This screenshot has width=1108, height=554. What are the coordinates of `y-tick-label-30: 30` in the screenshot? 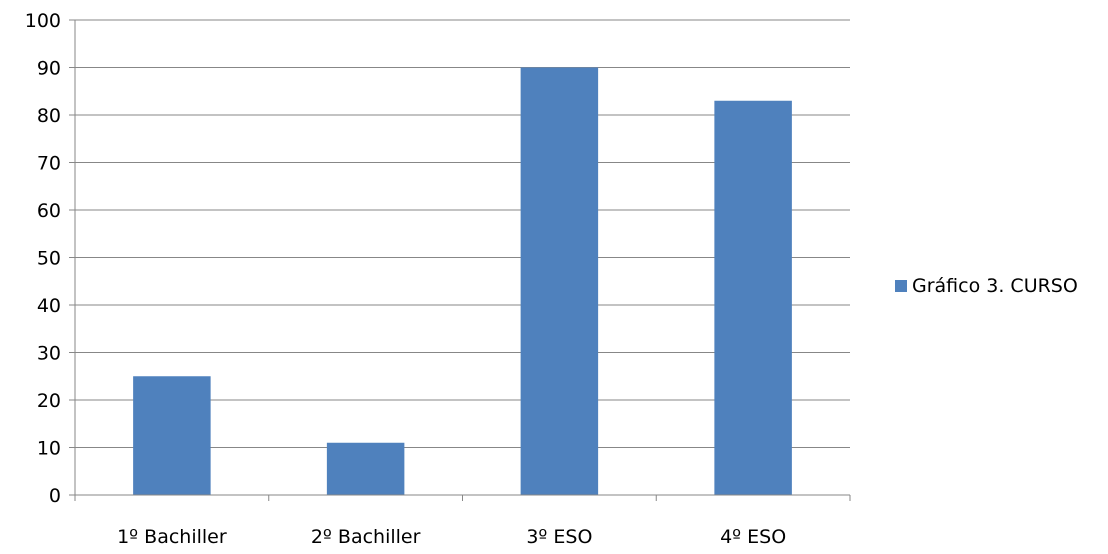 It's located at (49, 354).